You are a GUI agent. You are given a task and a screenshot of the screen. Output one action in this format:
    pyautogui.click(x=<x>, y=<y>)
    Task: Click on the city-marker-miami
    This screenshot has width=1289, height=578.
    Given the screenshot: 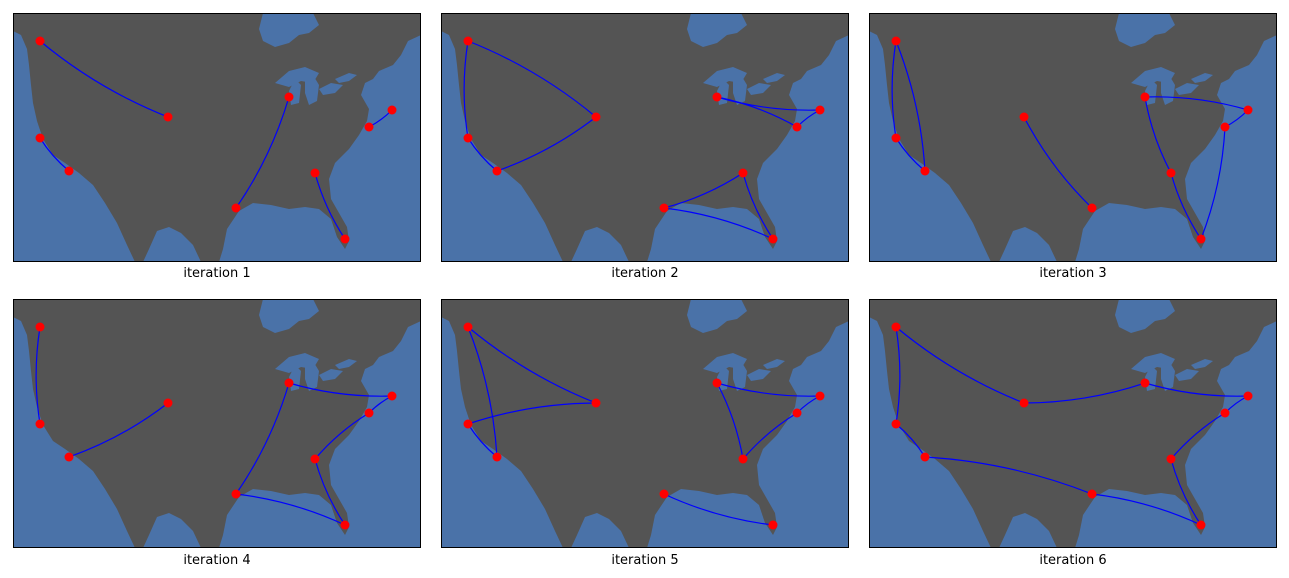 What is the action you would take?
    pyautogui.click(x=1201, y=525)
    